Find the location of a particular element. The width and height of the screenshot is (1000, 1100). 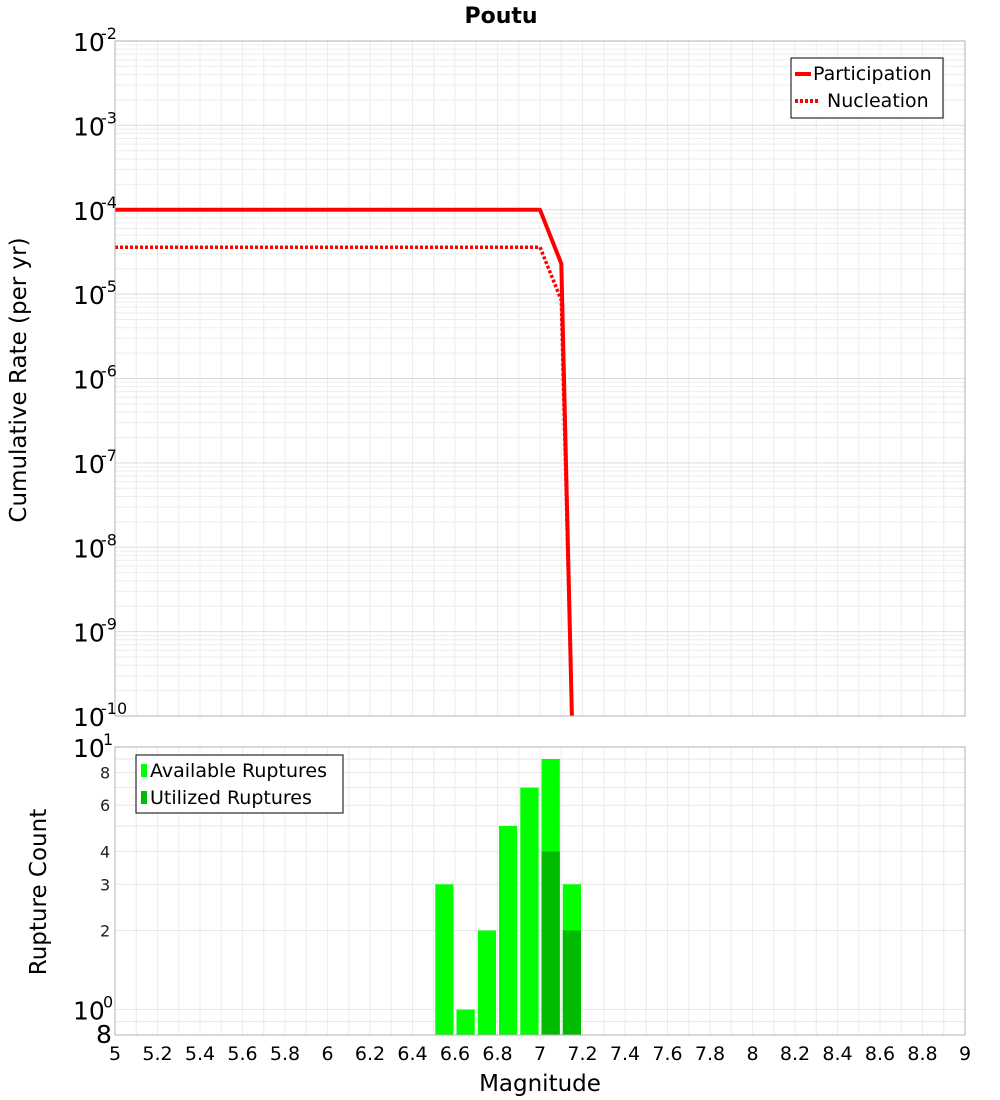

x-tick-label: 5.6 is located at coordinates (242, 1054).